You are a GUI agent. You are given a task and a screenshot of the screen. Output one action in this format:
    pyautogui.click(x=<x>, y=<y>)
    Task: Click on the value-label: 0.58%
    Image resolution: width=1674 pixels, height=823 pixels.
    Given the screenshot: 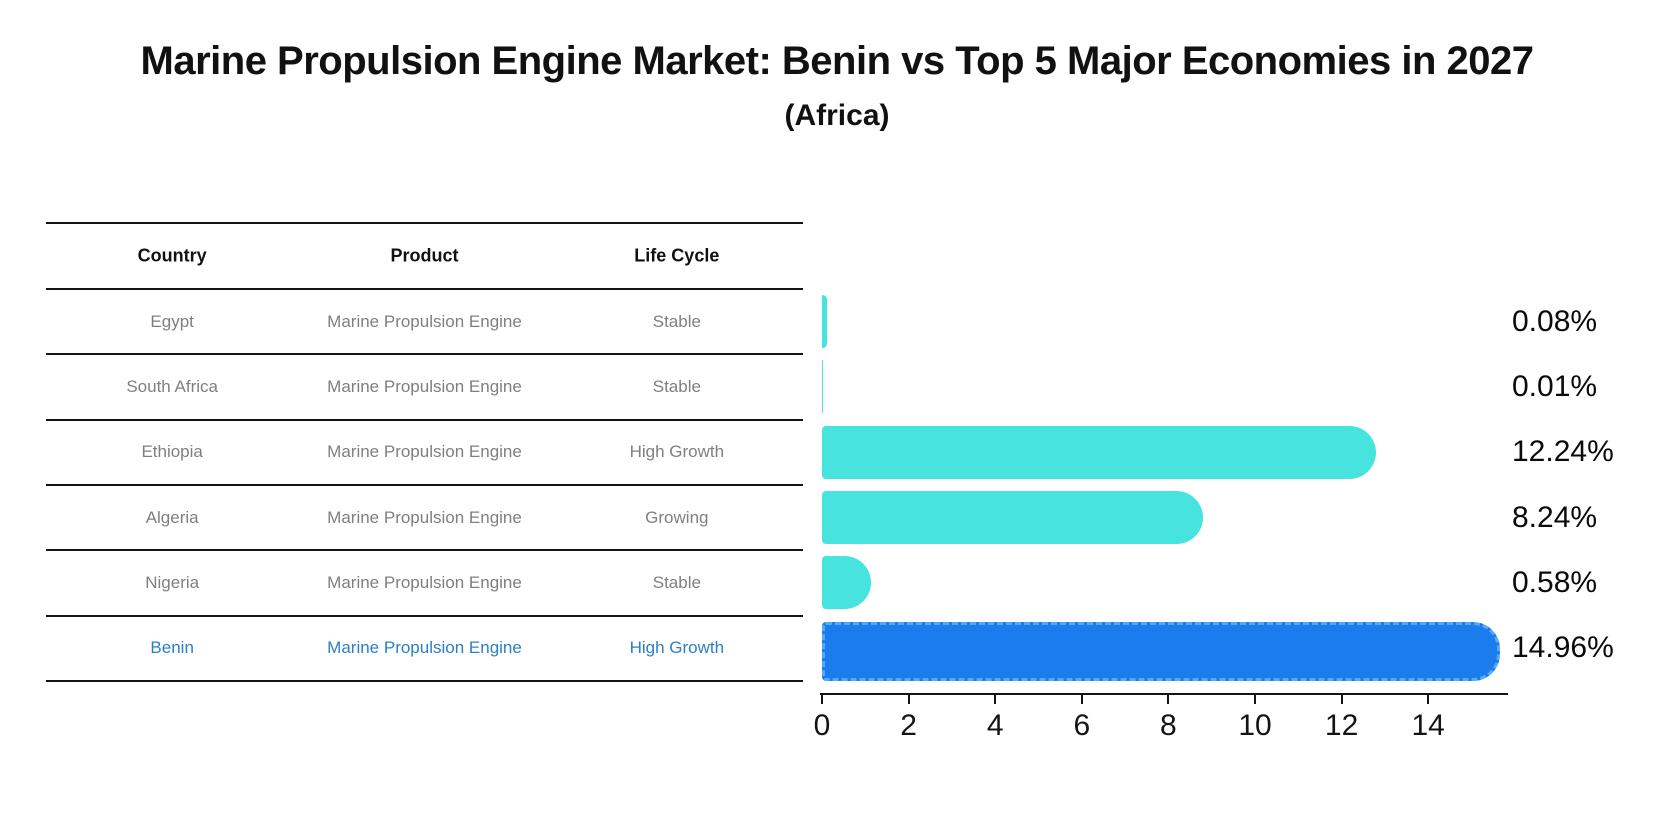 What is the action you would take?
    pyautogui.click(x=1555, y=582)
    